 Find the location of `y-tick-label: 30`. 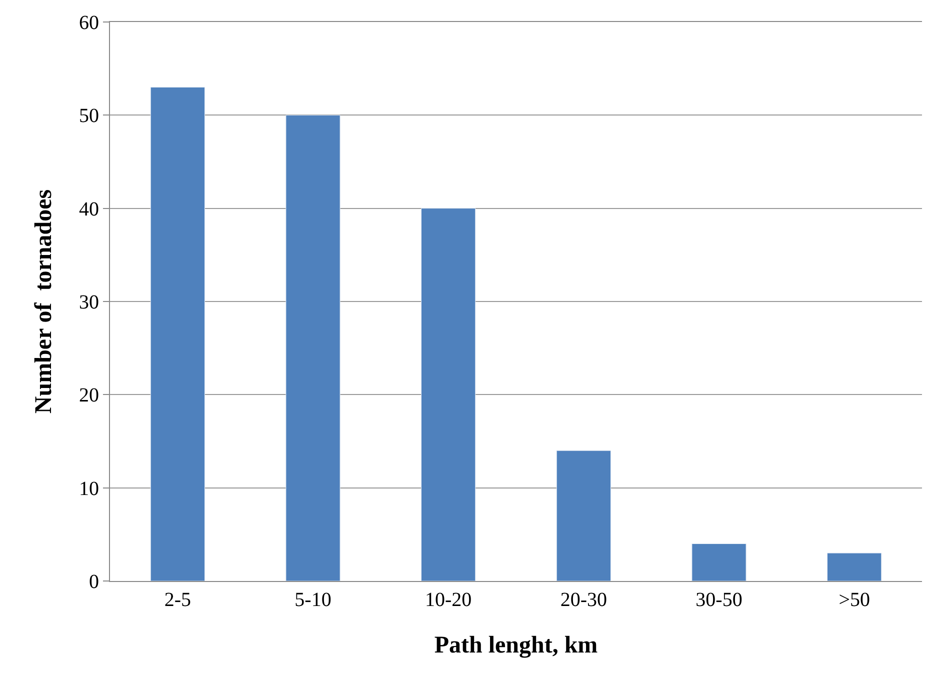

y-tick-label: 30 is located at coordinates (89, 303).